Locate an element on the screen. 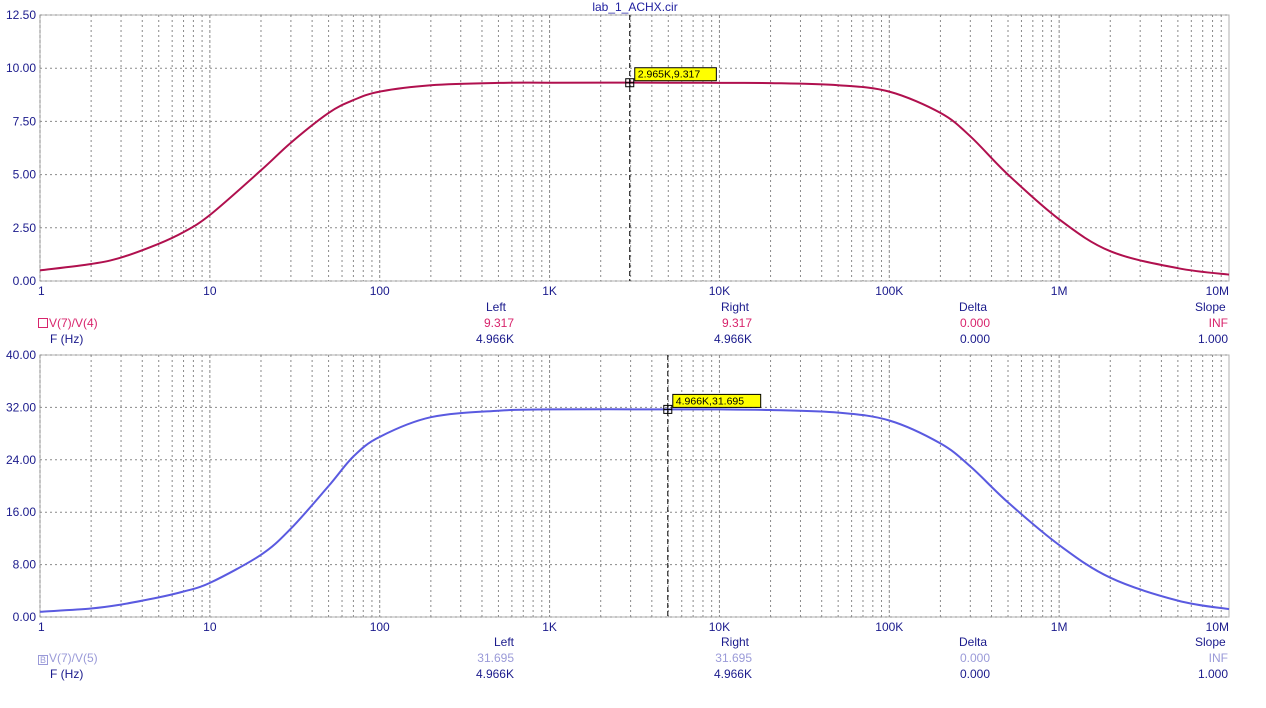  y-tick-label: 24.00 is located at coordinates (21, 460).